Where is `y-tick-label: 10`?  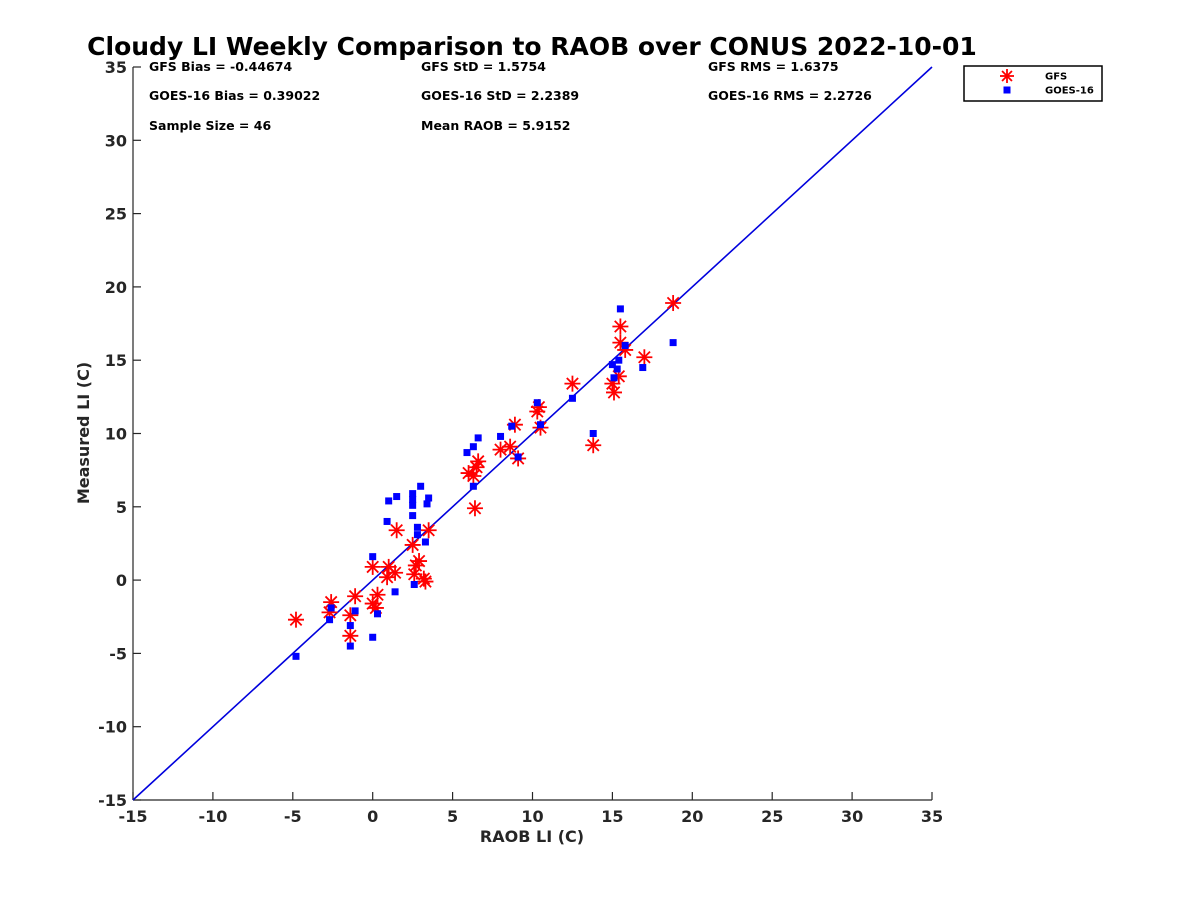
y-tick-label: 10 is located at coordinates (116, 434).